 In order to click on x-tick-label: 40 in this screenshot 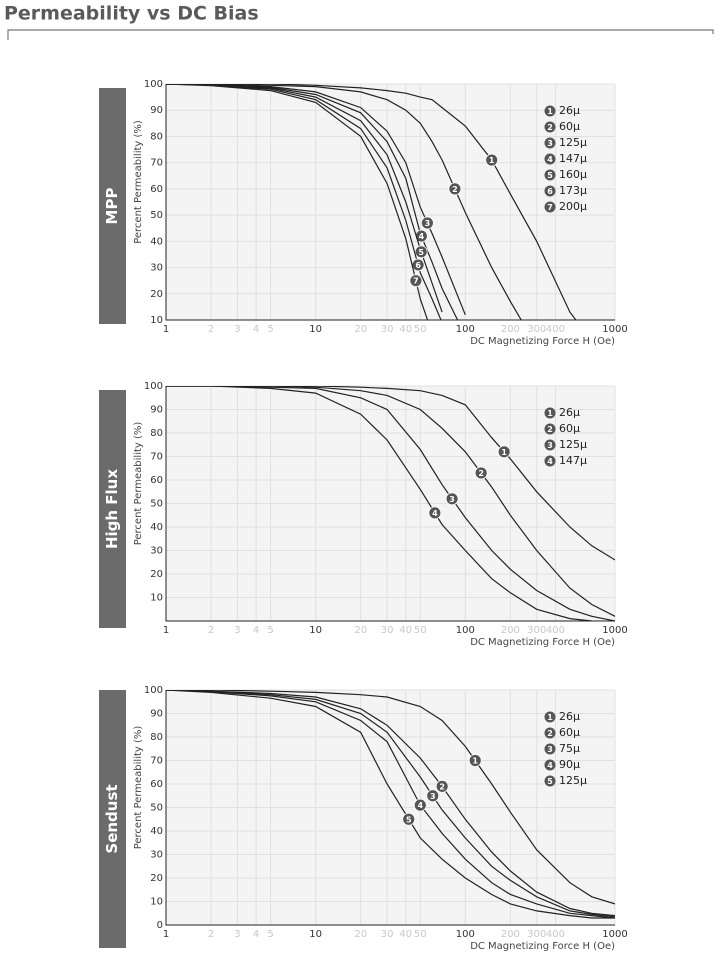, I will do `click(405, 329)`.